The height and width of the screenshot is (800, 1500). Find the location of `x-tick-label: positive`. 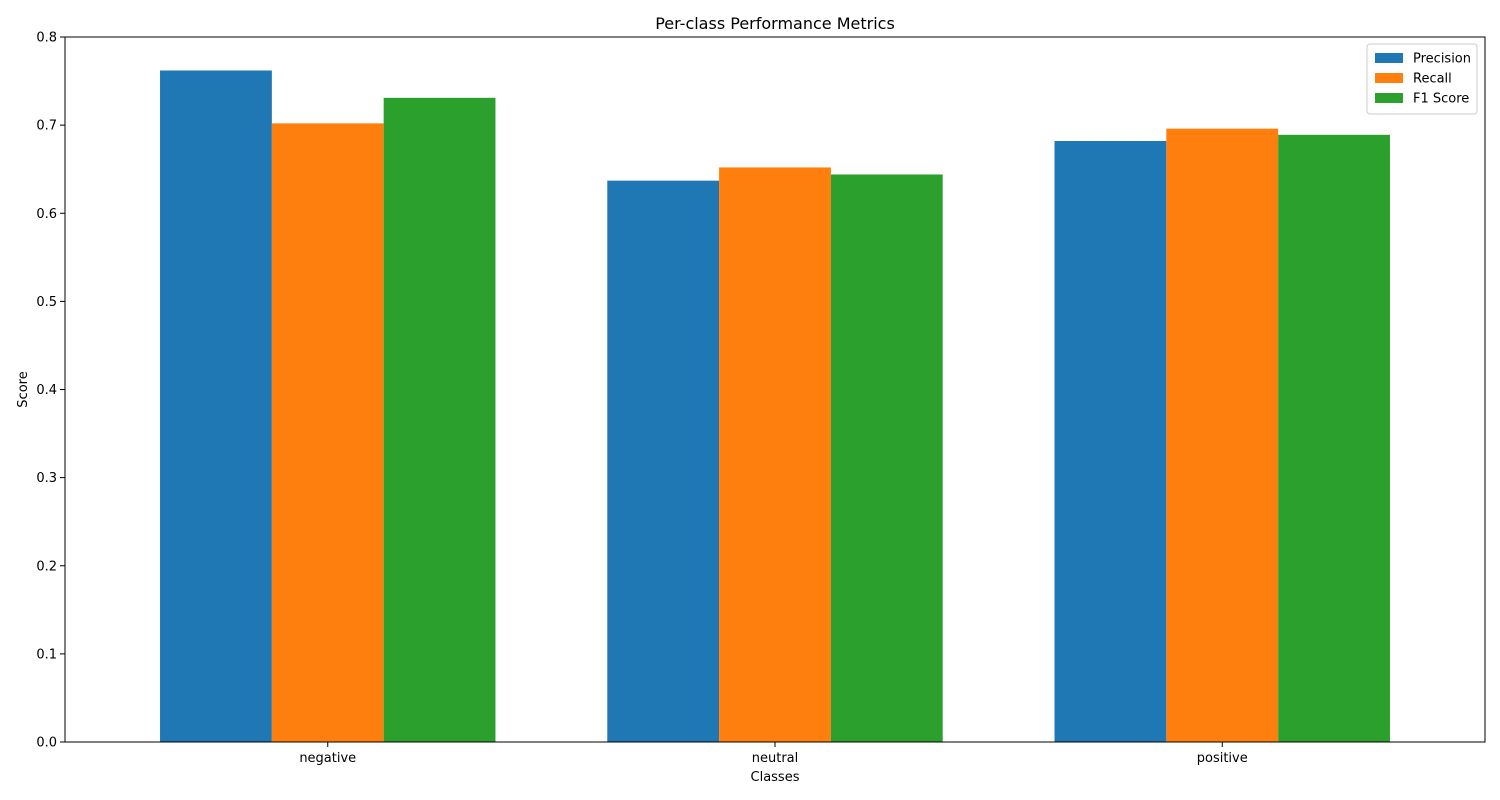

x-tick-label: positive is located at coordinates (1222, 758).